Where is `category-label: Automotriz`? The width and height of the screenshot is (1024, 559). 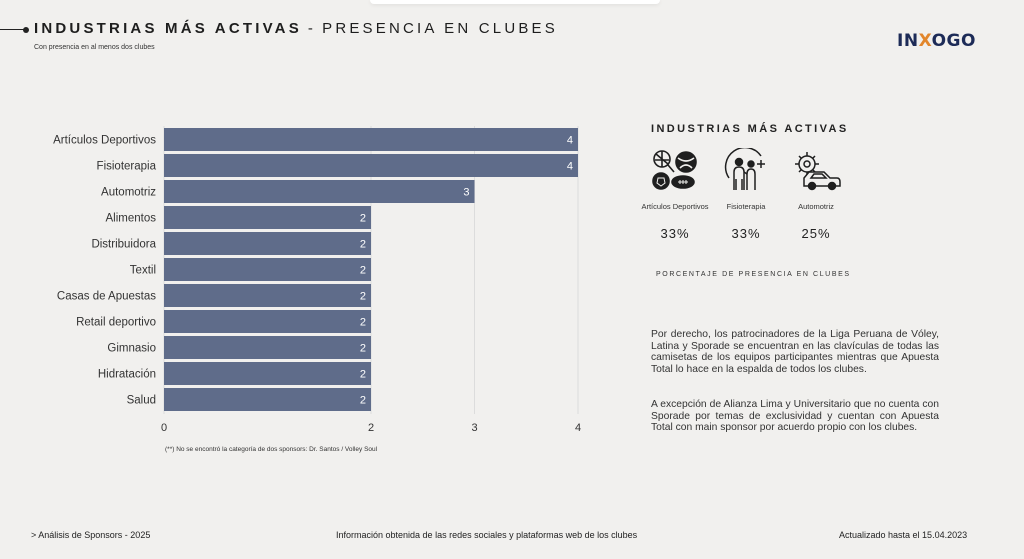 category-label: Automotriz is located at coordinates (128, 193).